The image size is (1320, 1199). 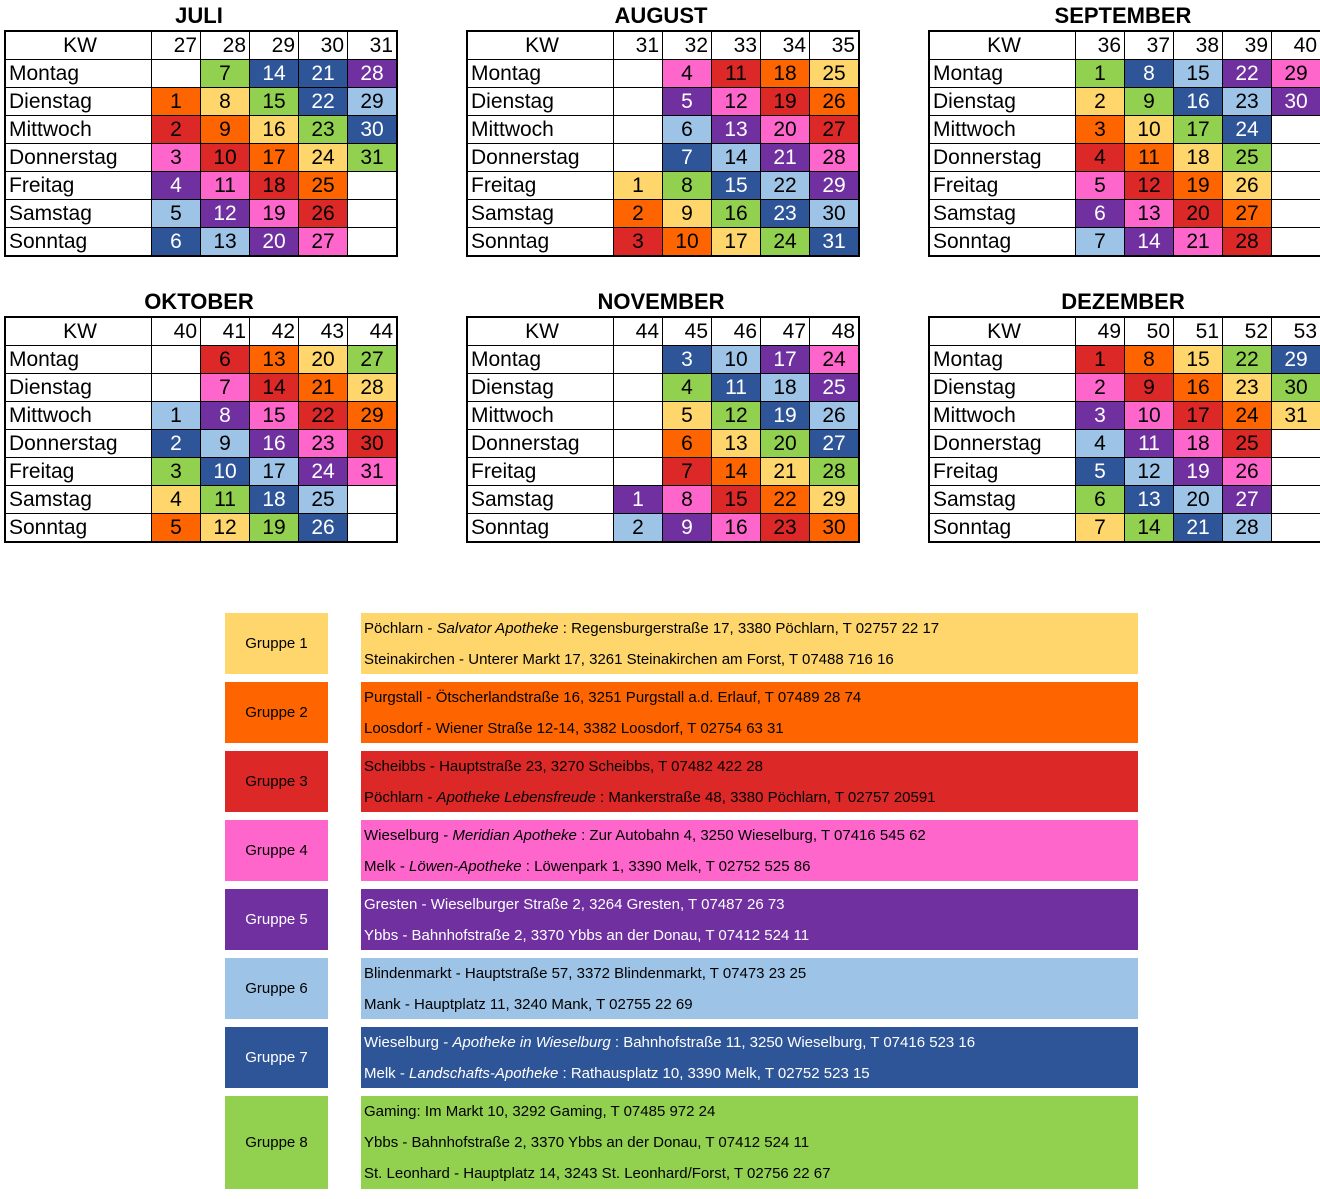 What do you see at coordinates (1198, 331) in the screenshot?
I see `week-number: 51` at bounding box center [1198, 331].